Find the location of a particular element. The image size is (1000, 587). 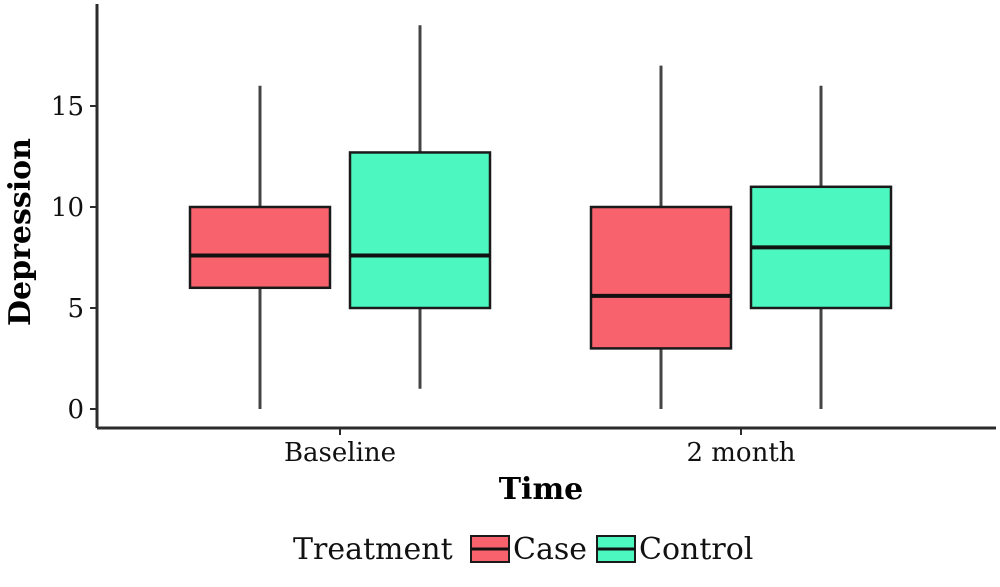

legend: Treatment Case Control is located at coordinates (523, 549).